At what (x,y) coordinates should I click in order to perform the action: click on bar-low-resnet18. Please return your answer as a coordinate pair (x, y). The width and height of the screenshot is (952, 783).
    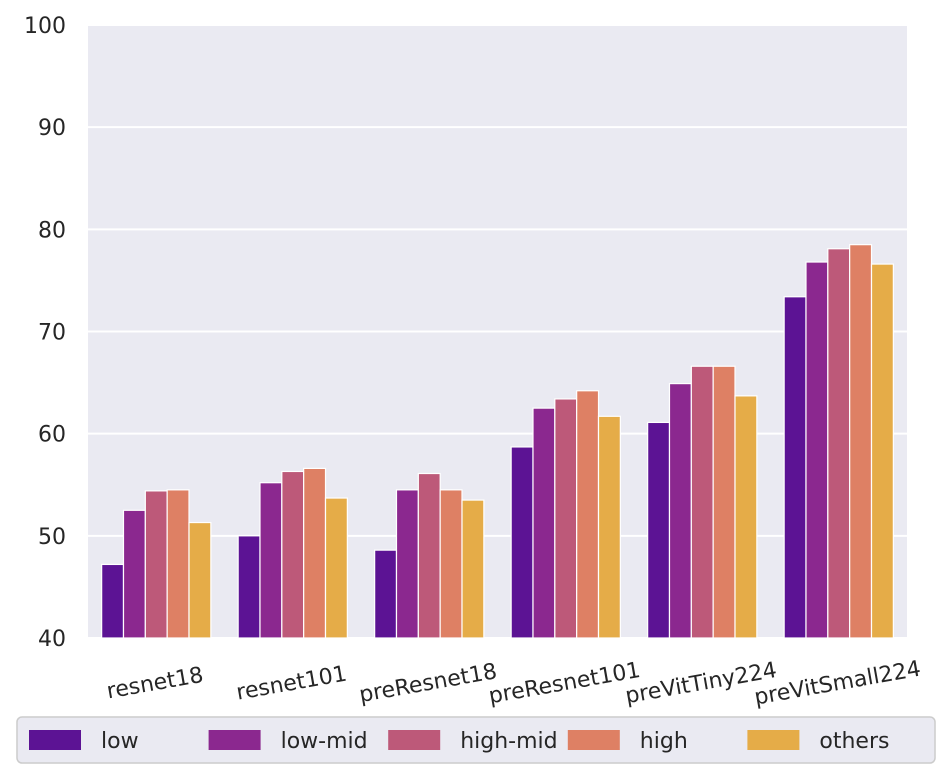
    Looking at the image, I should click on (113, 601).